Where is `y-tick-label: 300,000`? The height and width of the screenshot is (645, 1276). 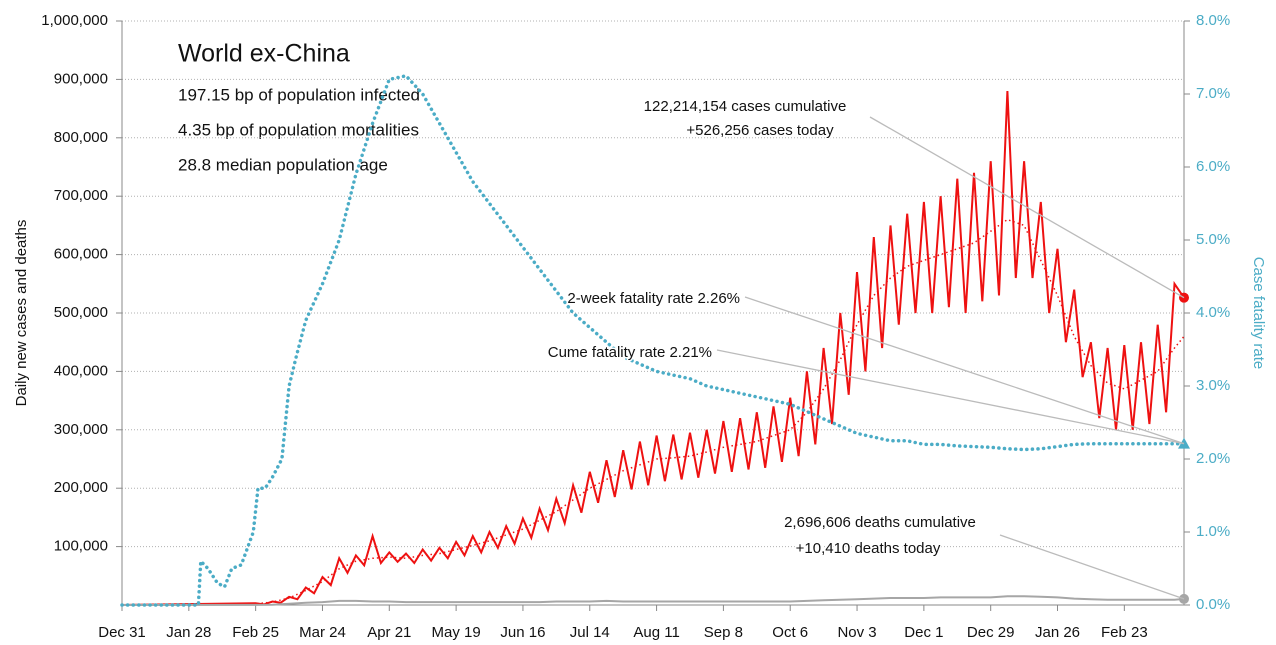 y-tick-label: 300,000 is located at coordinates (81, 429).